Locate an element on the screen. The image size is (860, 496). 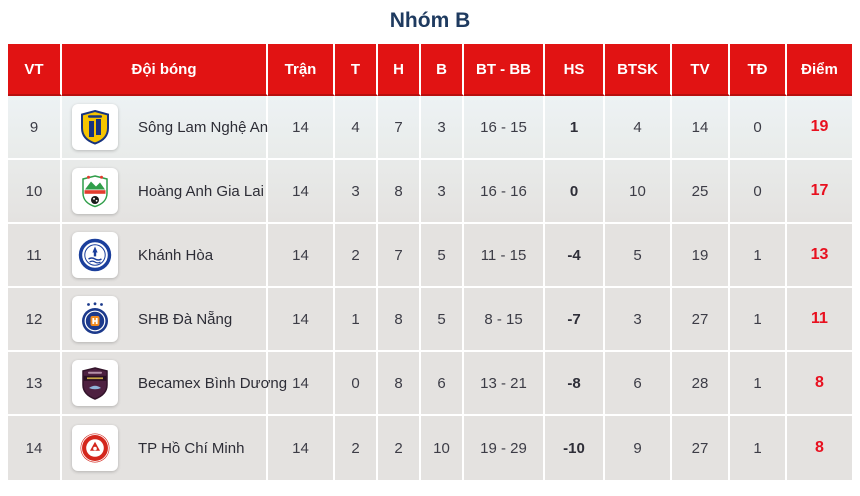
tv-cell: 25 is located at coordinates (701, 192).